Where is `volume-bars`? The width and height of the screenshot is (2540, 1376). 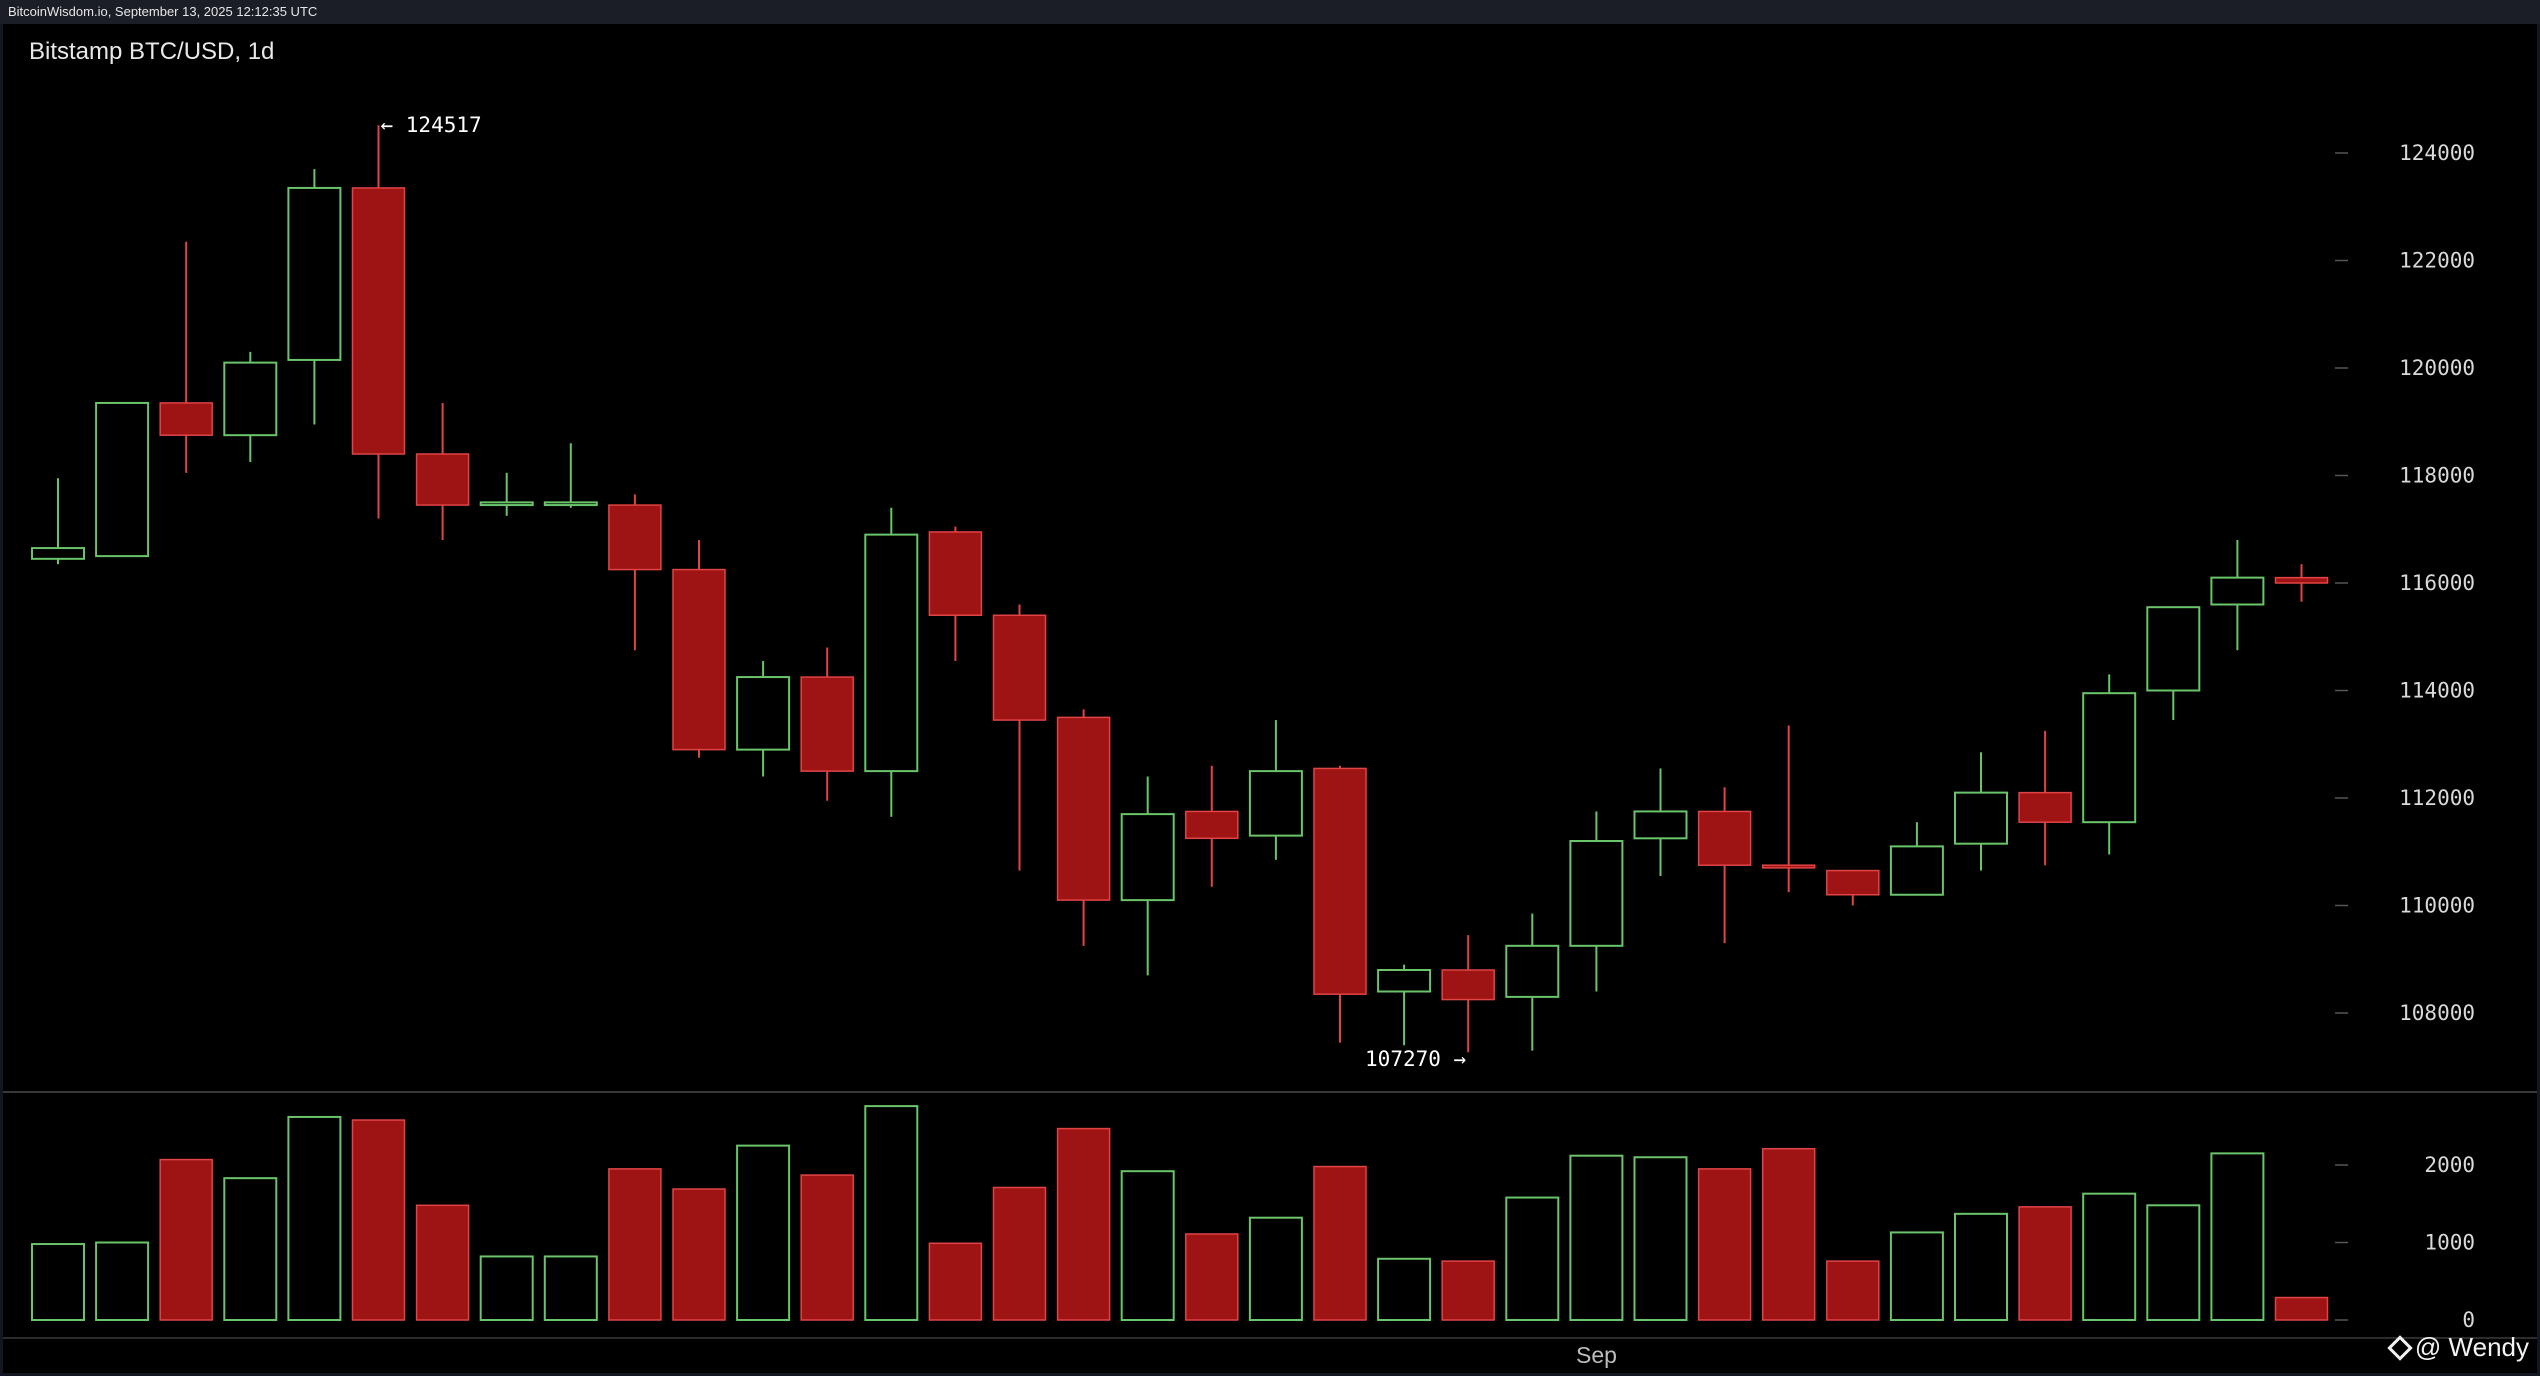
volume-bars is located at coordinates (1180, 1213).